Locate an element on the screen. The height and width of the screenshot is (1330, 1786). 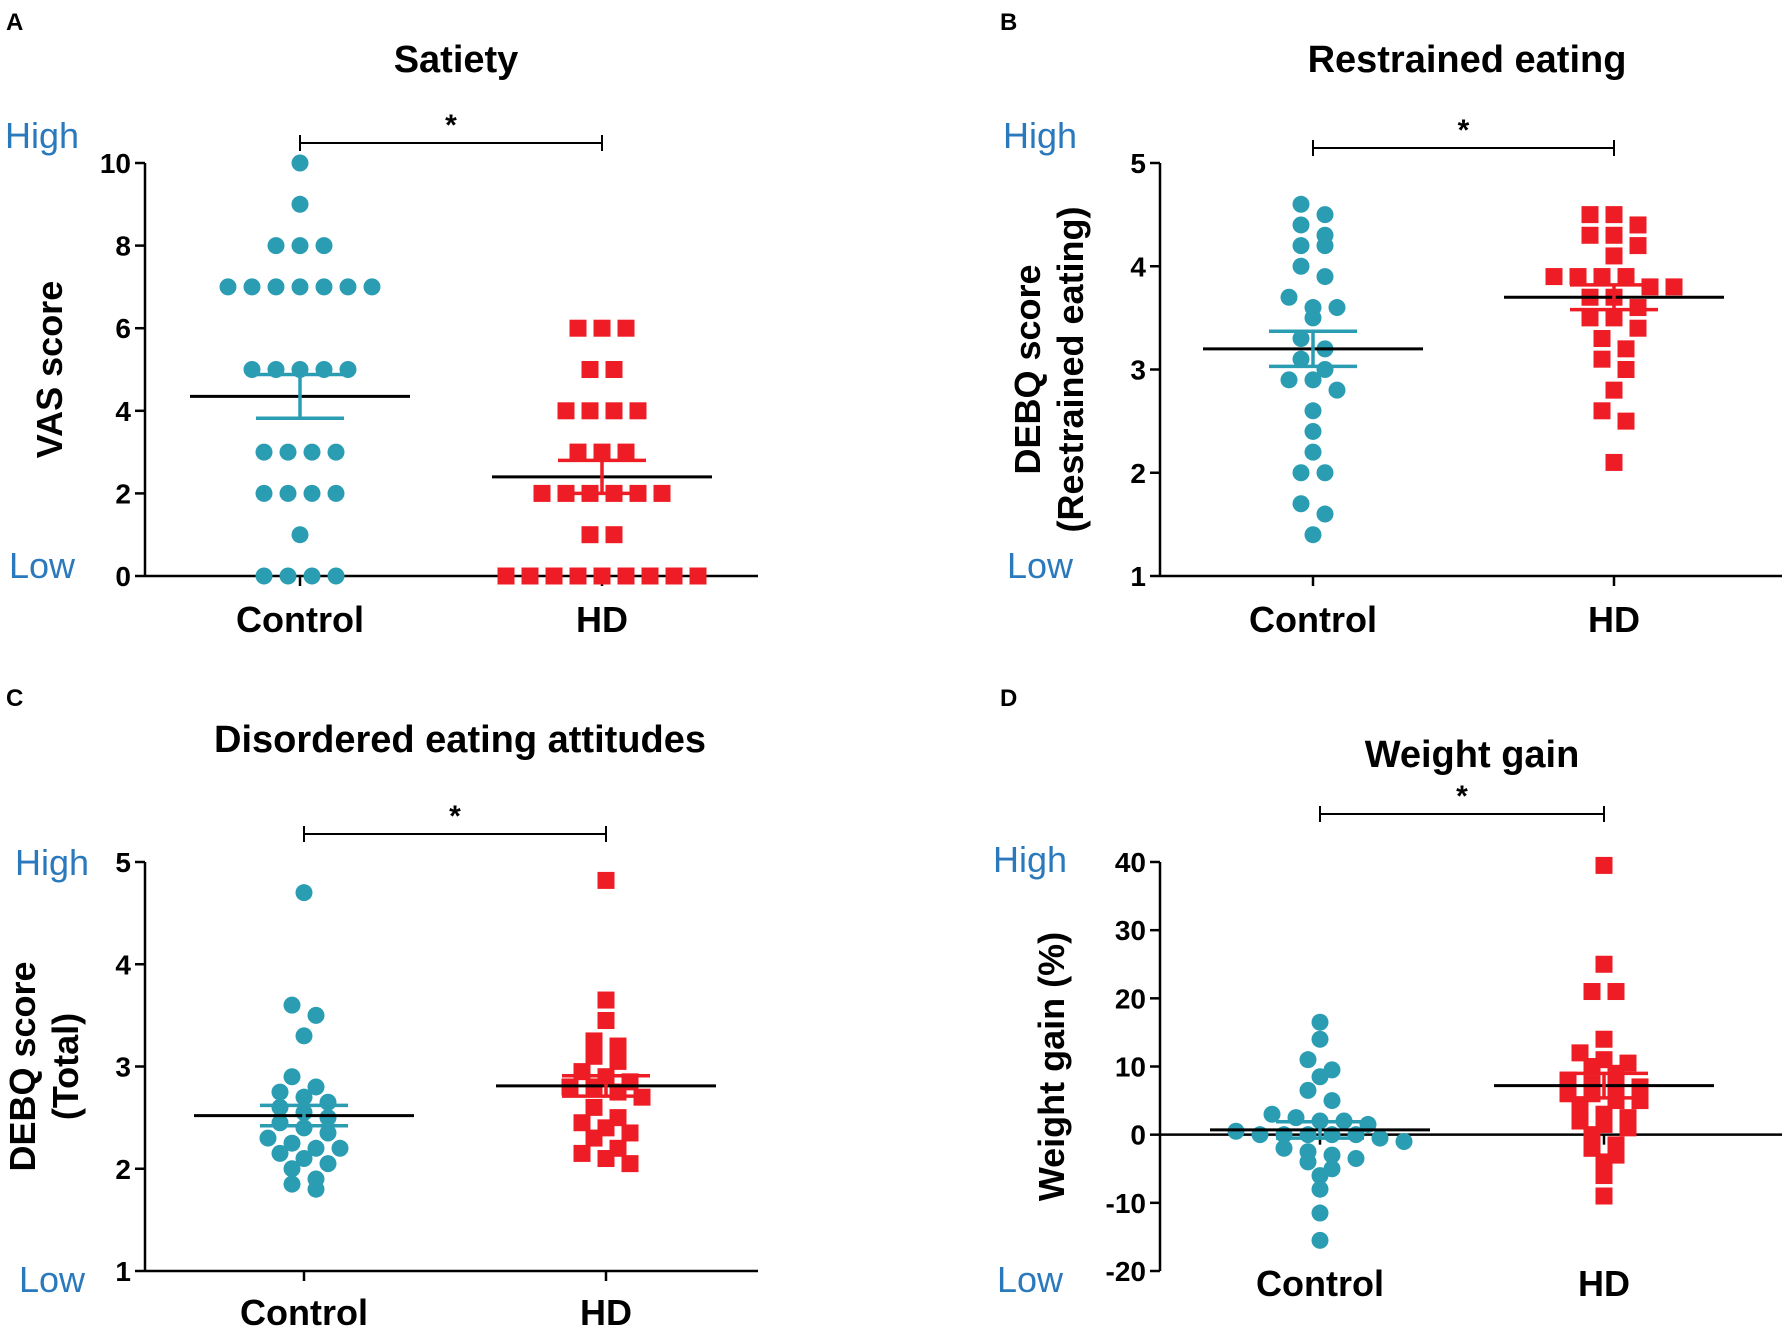
chart-title: Satiety is located at coordinates (456, 60).